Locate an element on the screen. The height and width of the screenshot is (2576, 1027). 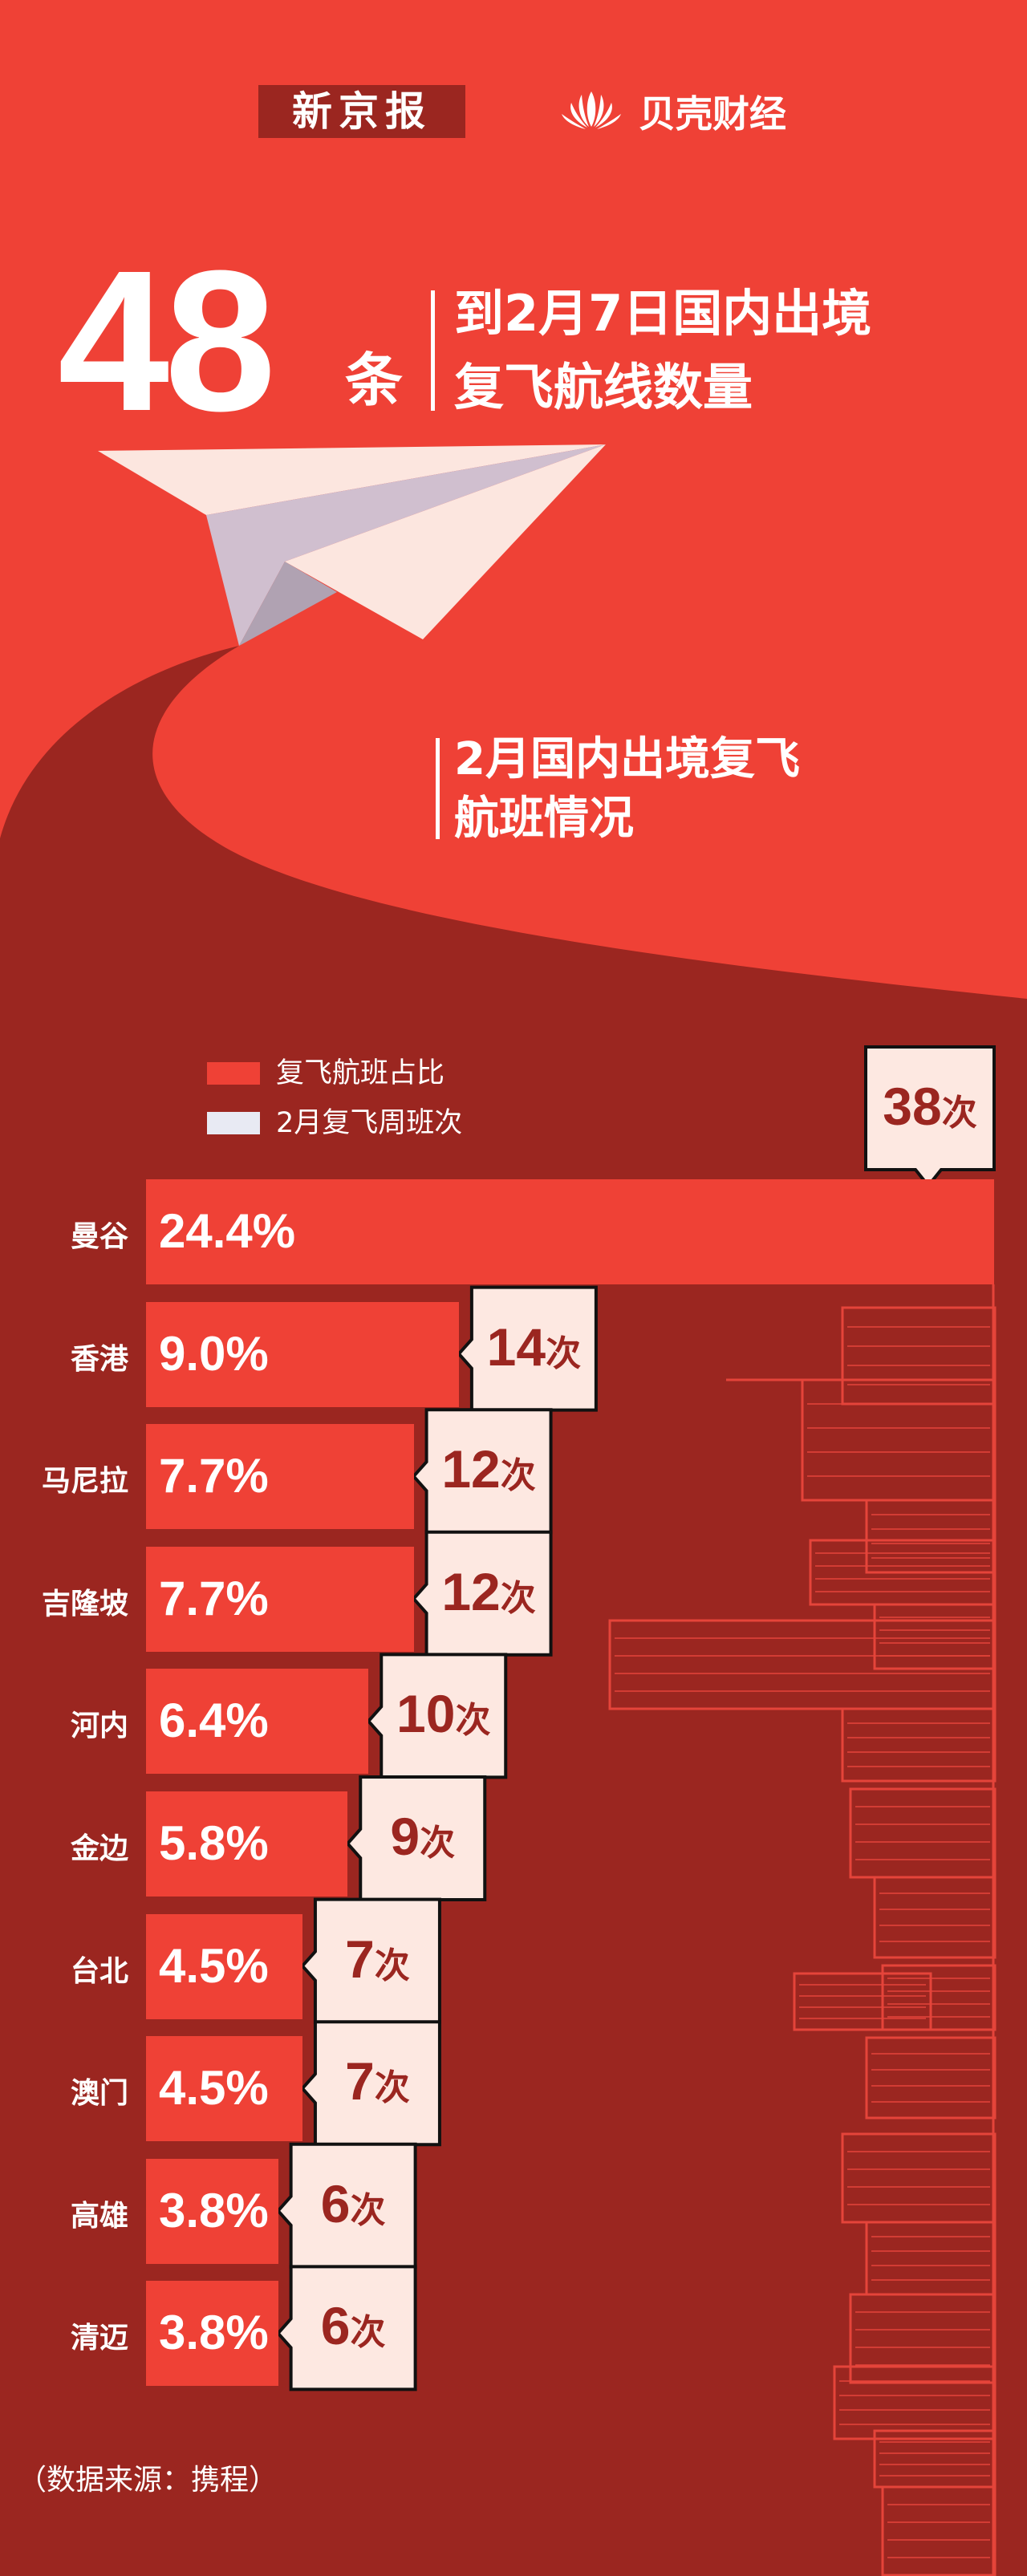
weekly-flights-value: 7 is located at coordinates (360, 2081).